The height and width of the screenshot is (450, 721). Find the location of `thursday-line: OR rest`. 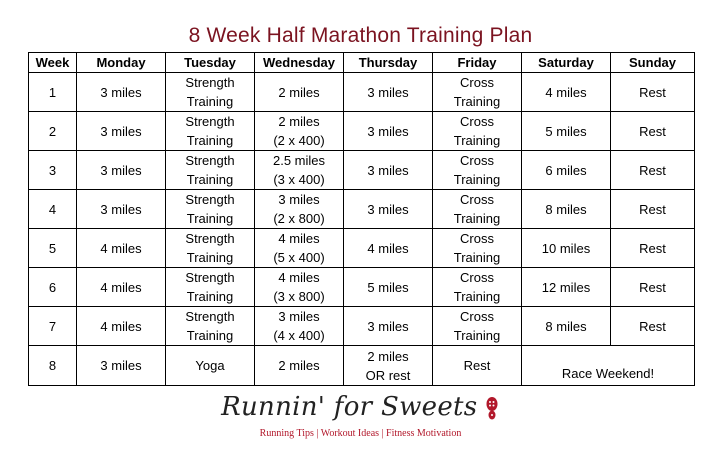

thursday-line: OR rest is located at coordinates (388, 375).